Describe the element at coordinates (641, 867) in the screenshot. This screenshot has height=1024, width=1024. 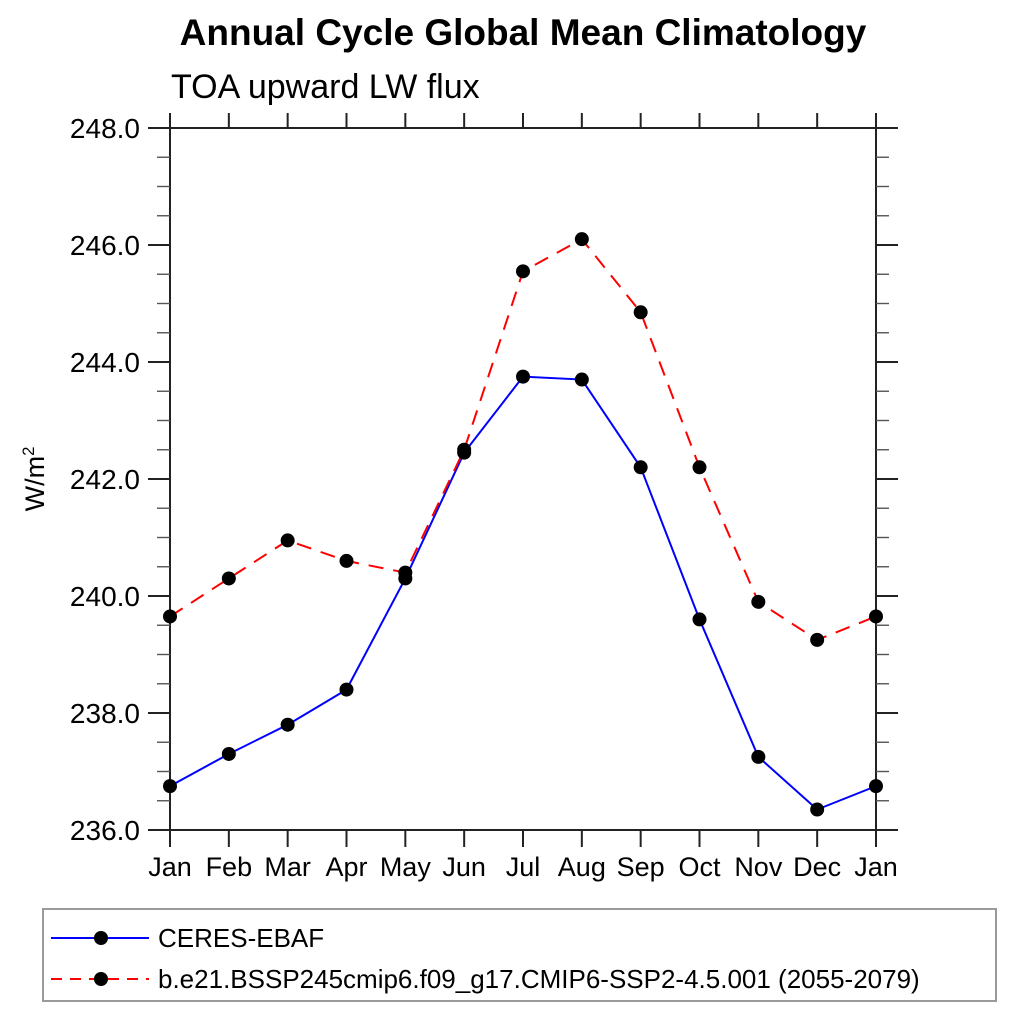
I see `x-tick-label: Sep` at that location.